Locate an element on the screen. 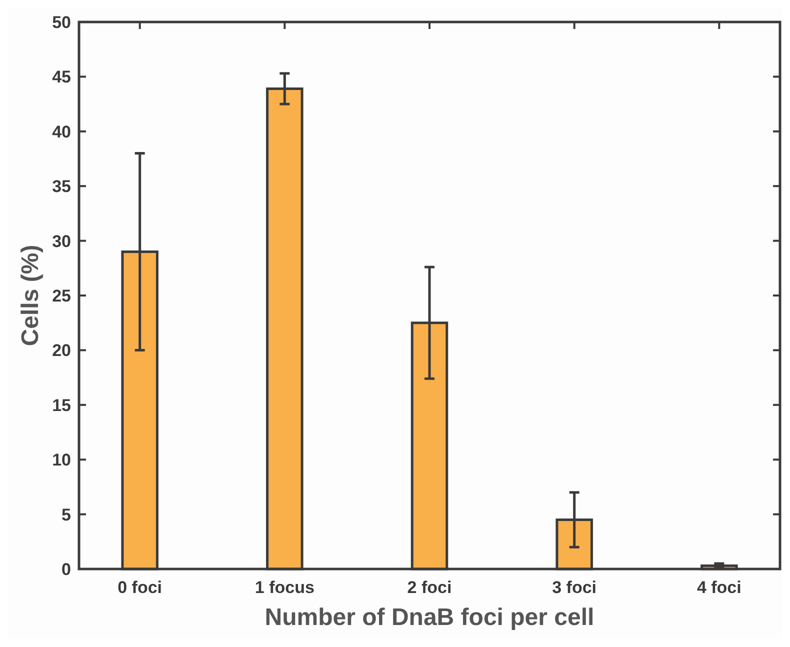 The height and width of the screenshot is (647, 790). x-tick-label: 4 foci is located at coordinates (719, 587).